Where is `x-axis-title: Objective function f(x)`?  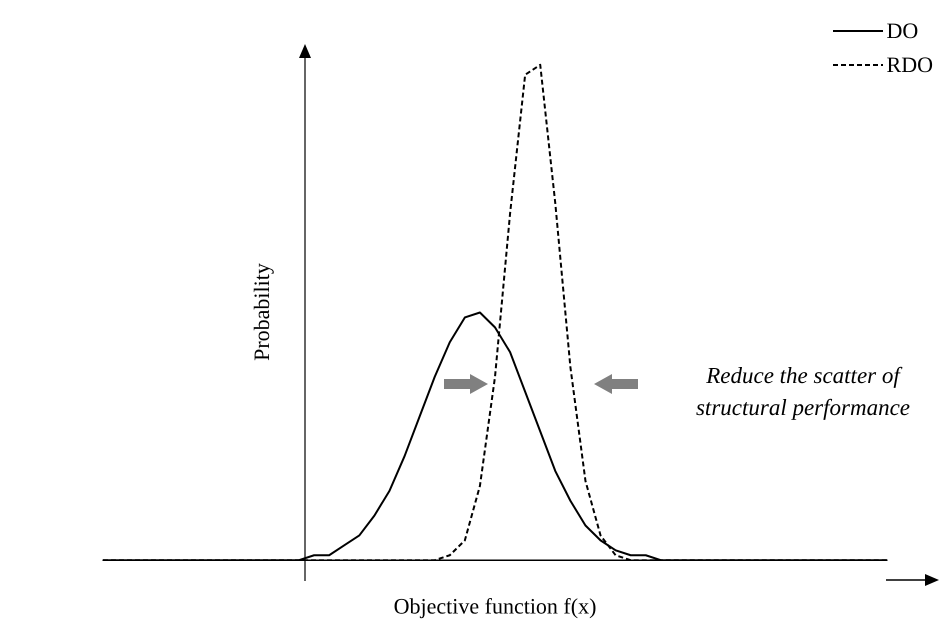
x-axis-title: Objective function f(x) is located at coordinates (495, 606).